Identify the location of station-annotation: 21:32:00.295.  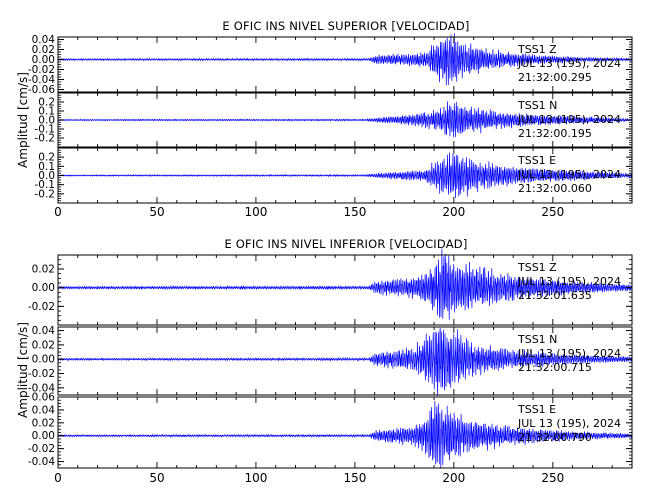
(555, 77).